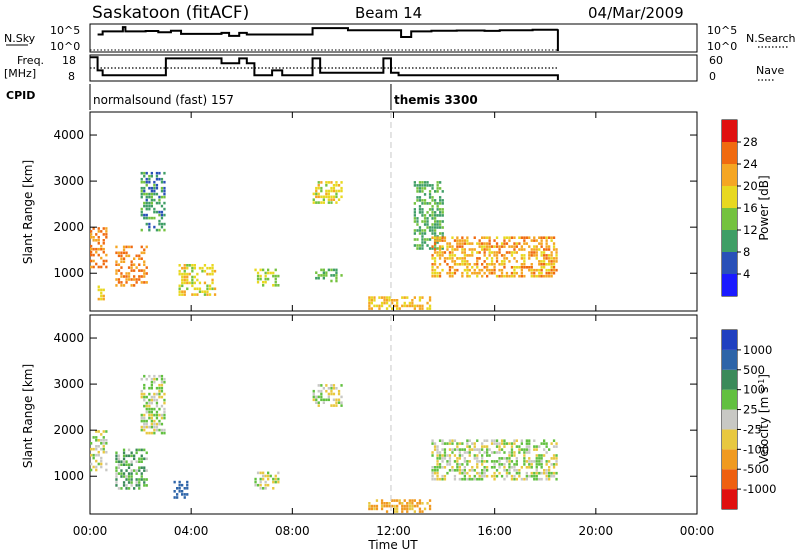 The height and width of the screenshot is (554, 800). What do you see at coordinates (754, 390) in the screenshot?
I see `velocity-colorbar-tick-label: 100` at bounding box center [754, 390].